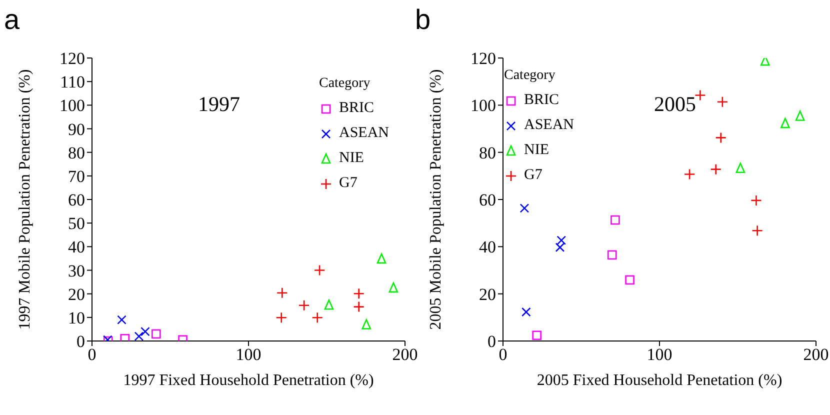 The image size is (830, 415). Describe the element at coordinates (219, 104) in the screenshot. I see `text: 1997` at that location.